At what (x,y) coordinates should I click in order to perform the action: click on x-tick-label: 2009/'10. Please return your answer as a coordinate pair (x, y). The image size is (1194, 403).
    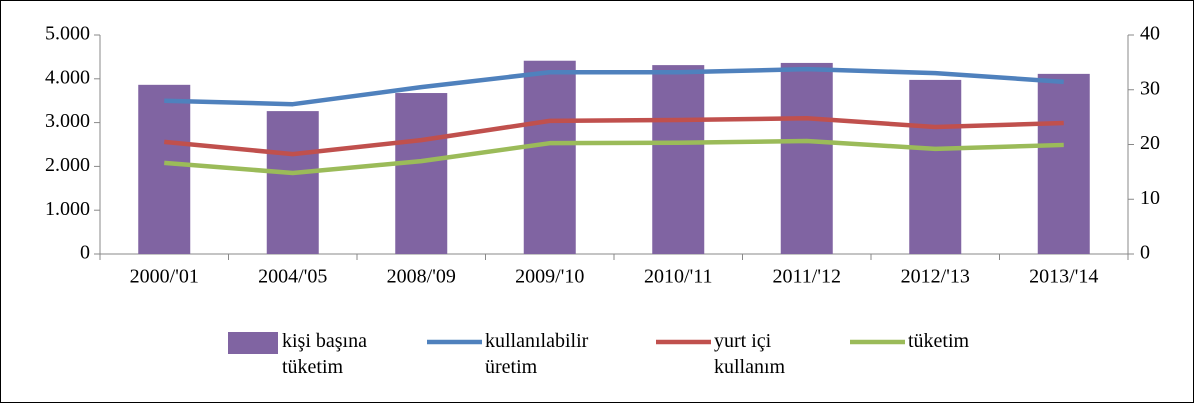
    Looking at the image, I should click on (549, 277).